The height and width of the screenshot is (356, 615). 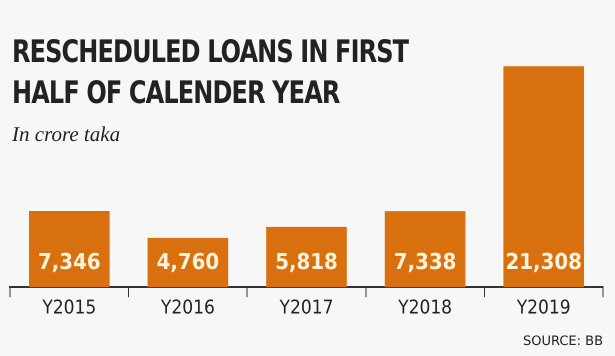 What do you see at coordinates (562, 341) in the screenshot?
I see `source-note: SOURCE: BB` at bounding box center [562, 341].